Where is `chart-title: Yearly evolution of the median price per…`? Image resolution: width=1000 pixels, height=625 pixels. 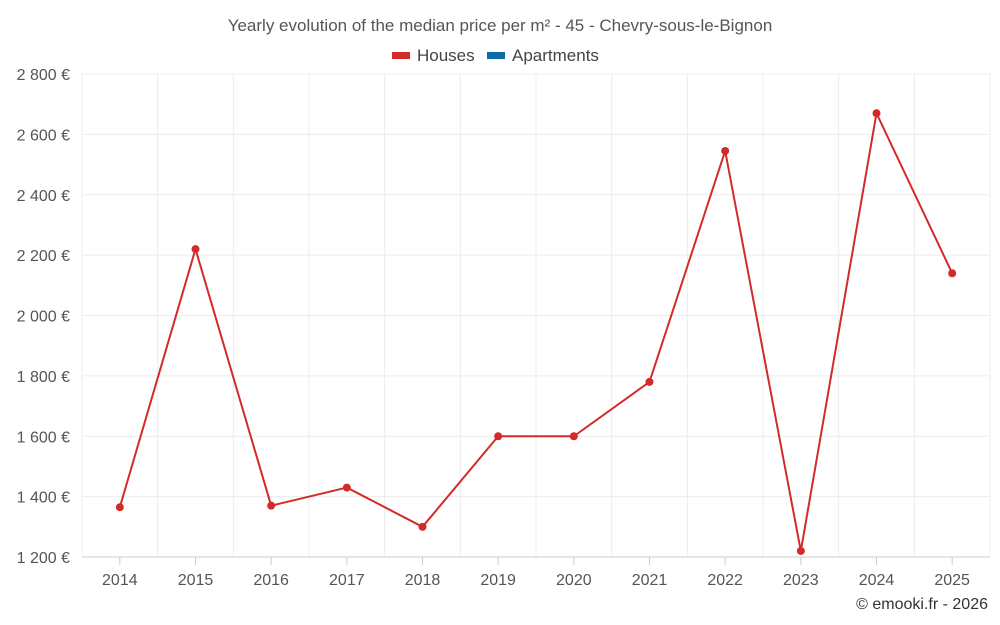
chart-title: Yearly evolution of the median price per… is located at coordinates (500, 25).